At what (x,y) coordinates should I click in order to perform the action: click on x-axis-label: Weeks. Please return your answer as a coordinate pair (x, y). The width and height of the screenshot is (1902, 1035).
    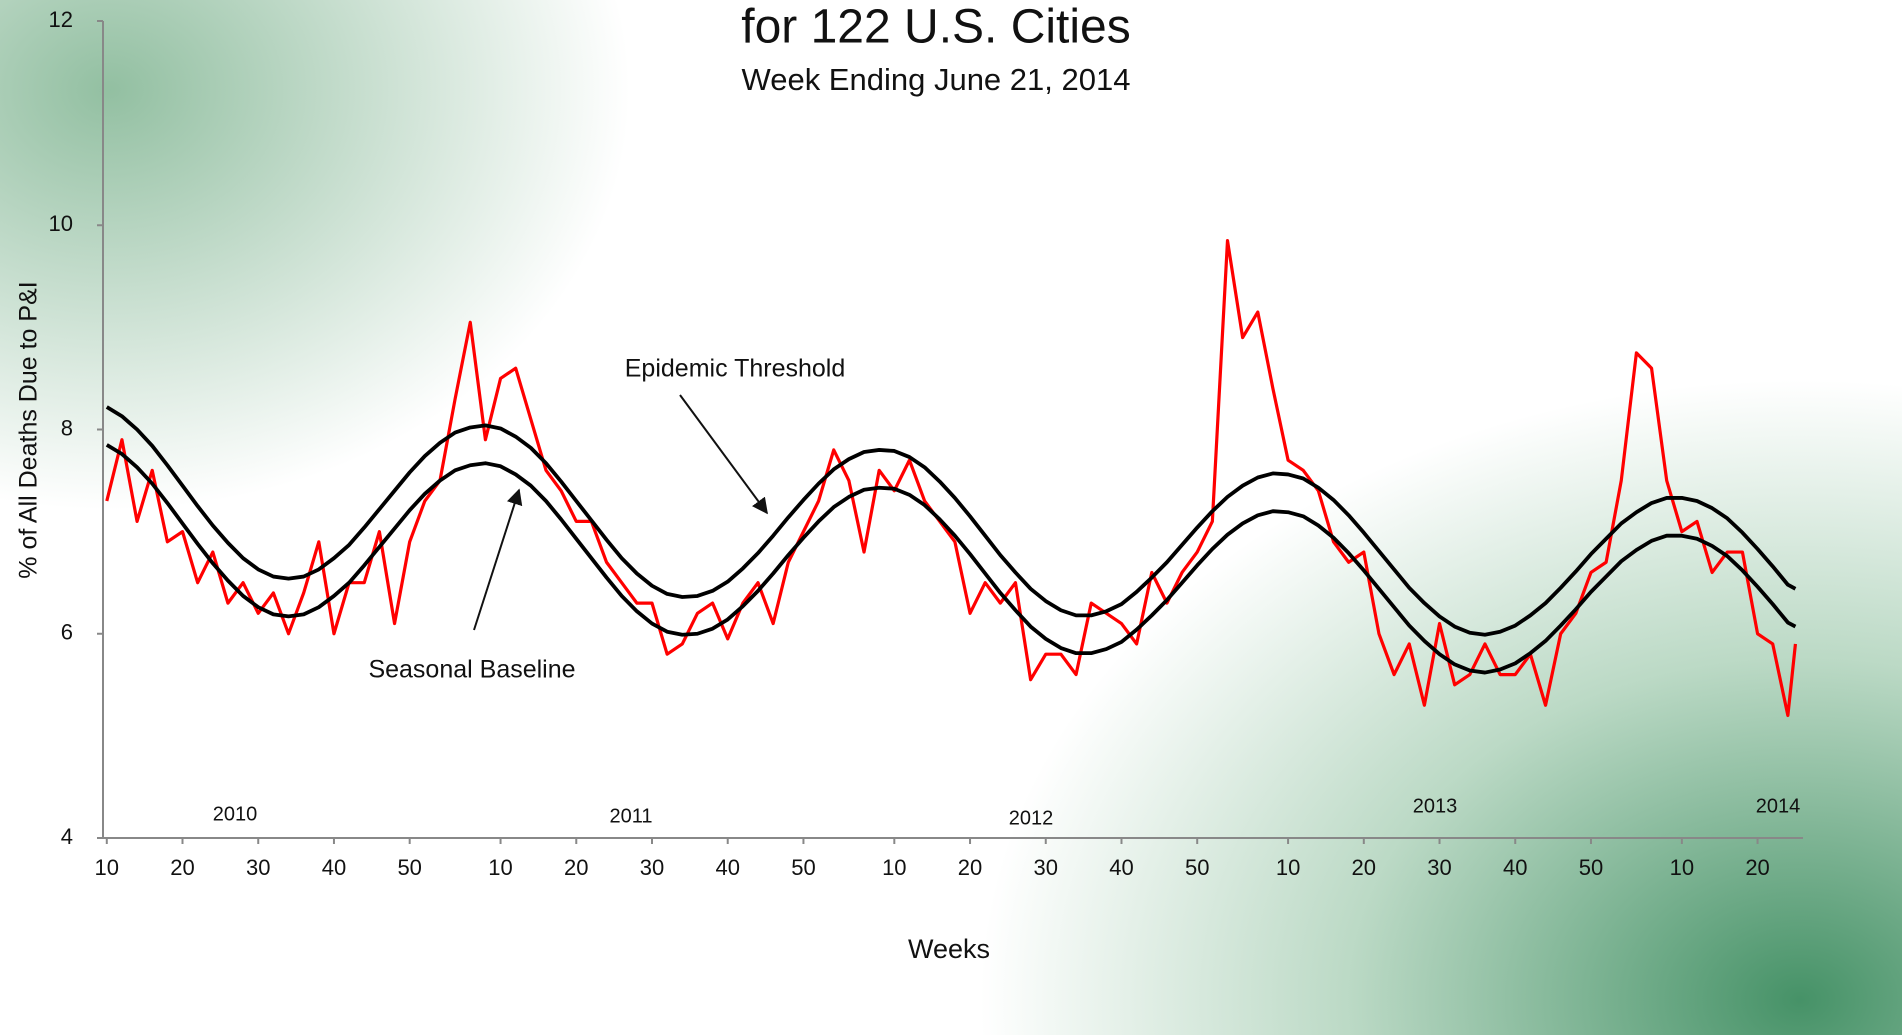
    Looking at the image, I should click on (949, 949).